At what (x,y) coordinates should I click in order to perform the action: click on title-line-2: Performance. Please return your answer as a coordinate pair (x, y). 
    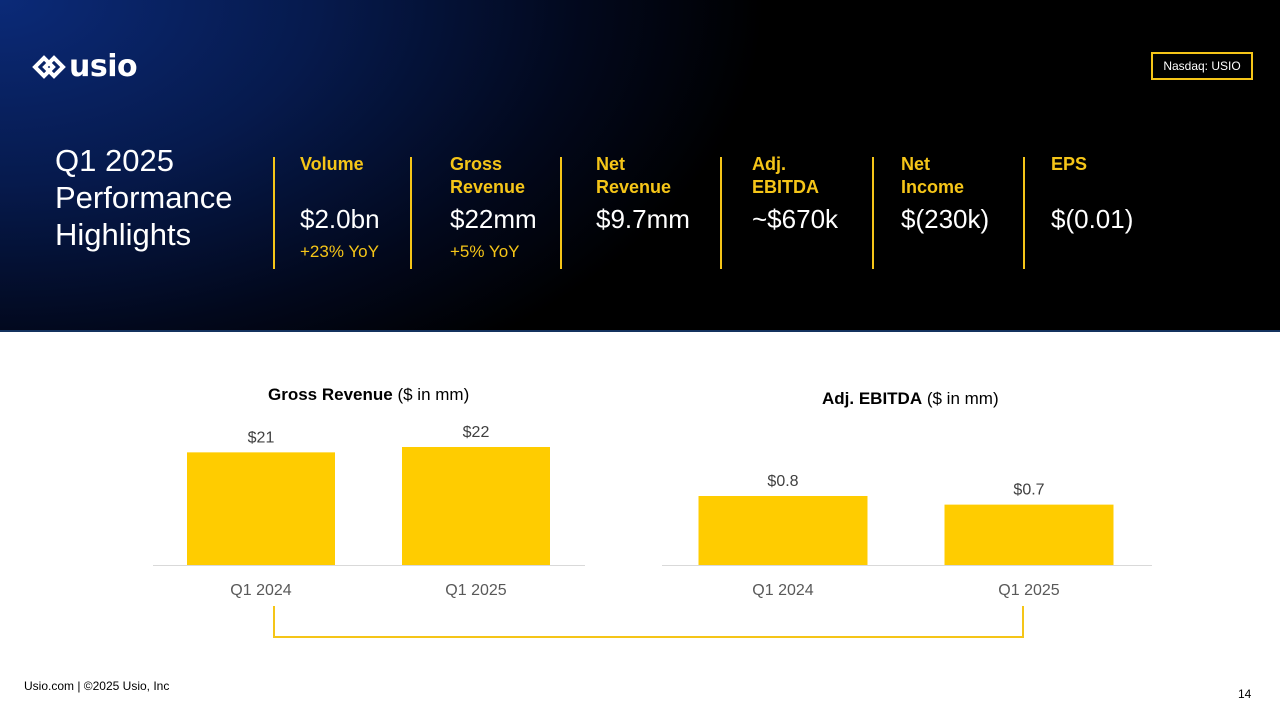
    Looking at the image, I should click on (144, 197).